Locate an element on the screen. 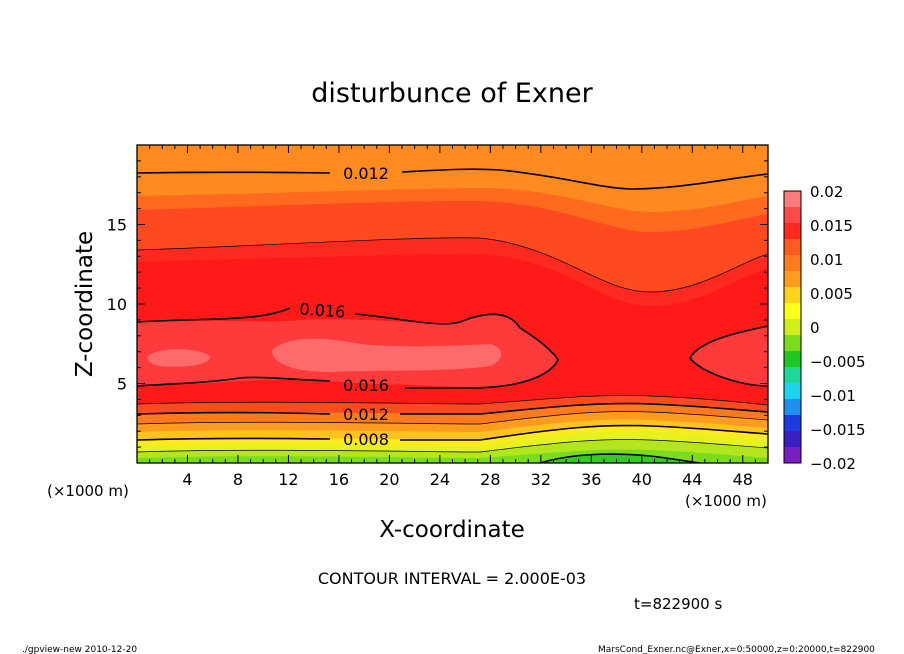 This screenshot has width=904, height=654. contour-line-014-top is located at coordinates (452, 265).